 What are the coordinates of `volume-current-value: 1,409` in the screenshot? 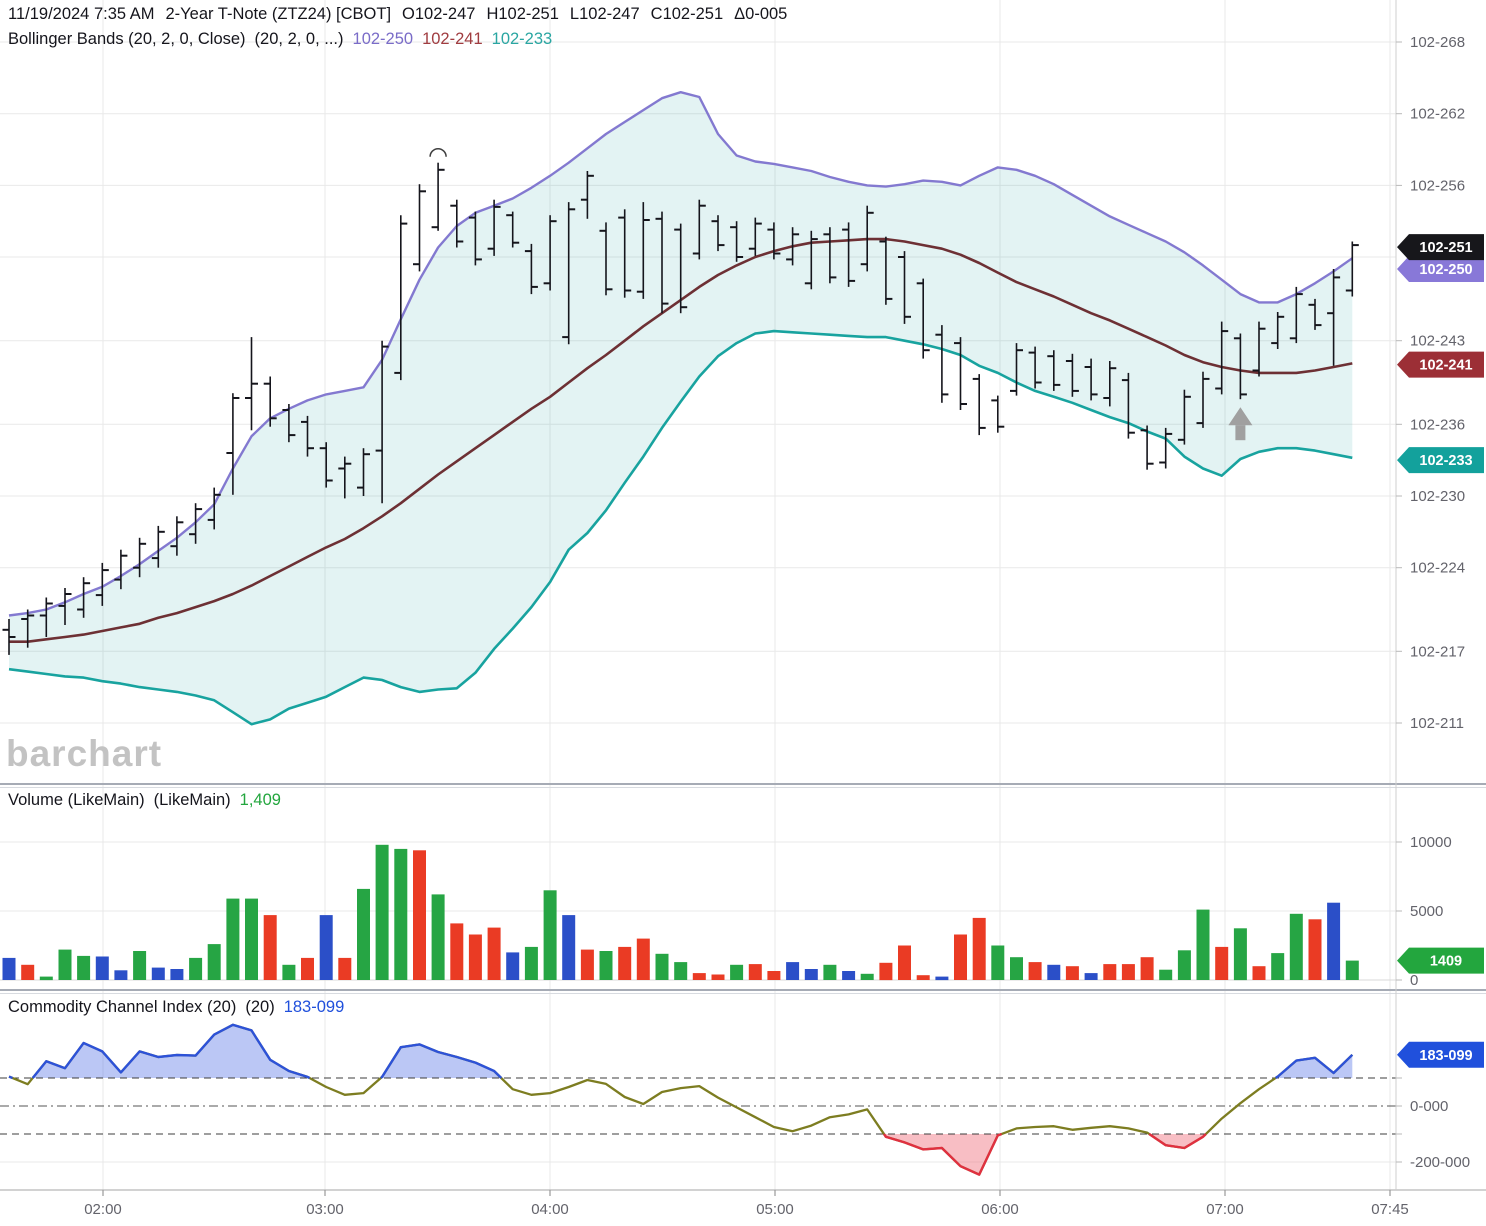 It's located at (260, 800).